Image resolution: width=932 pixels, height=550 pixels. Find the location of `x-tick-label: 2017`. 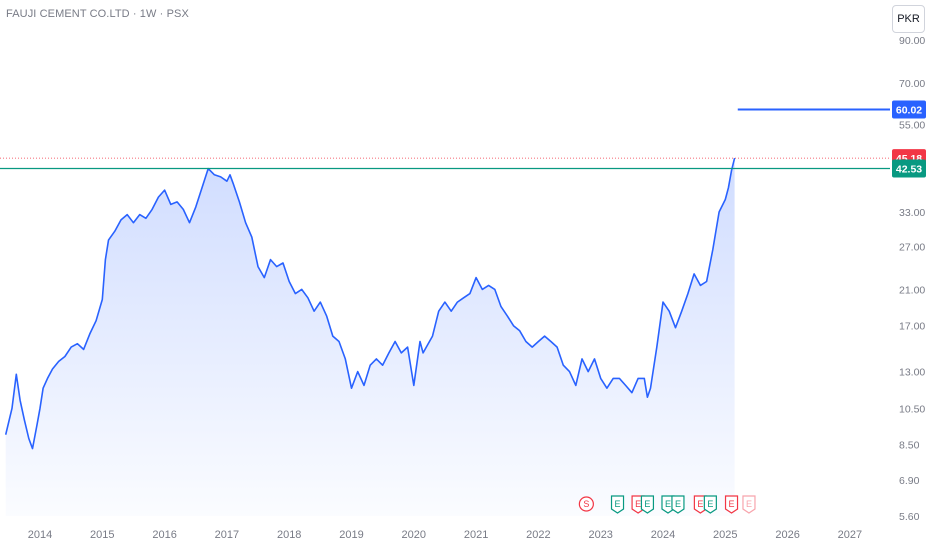

x-tick-label: 2017 is located at coordinates (227, 535).